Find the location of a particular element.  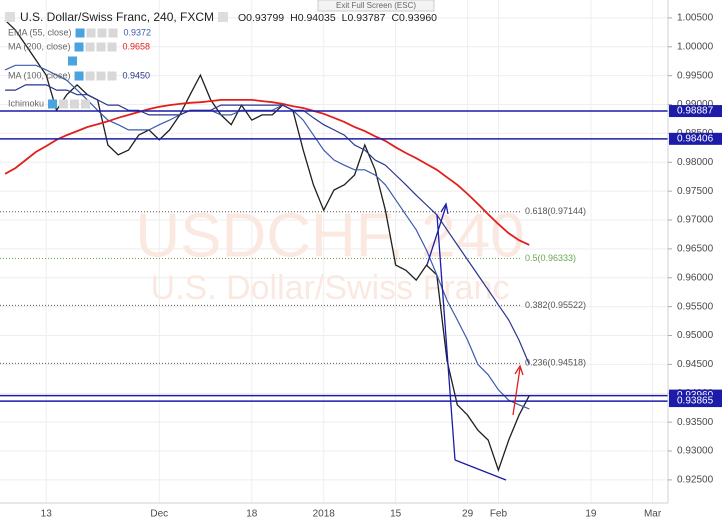

x-tick-label: 18 is located at coordinates (252, 514).